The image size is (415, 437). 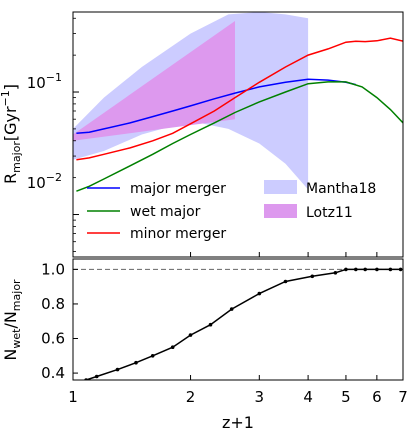 I want to click on top-ytick-label-1: 10⁻¹, so click(x=44, y=81).